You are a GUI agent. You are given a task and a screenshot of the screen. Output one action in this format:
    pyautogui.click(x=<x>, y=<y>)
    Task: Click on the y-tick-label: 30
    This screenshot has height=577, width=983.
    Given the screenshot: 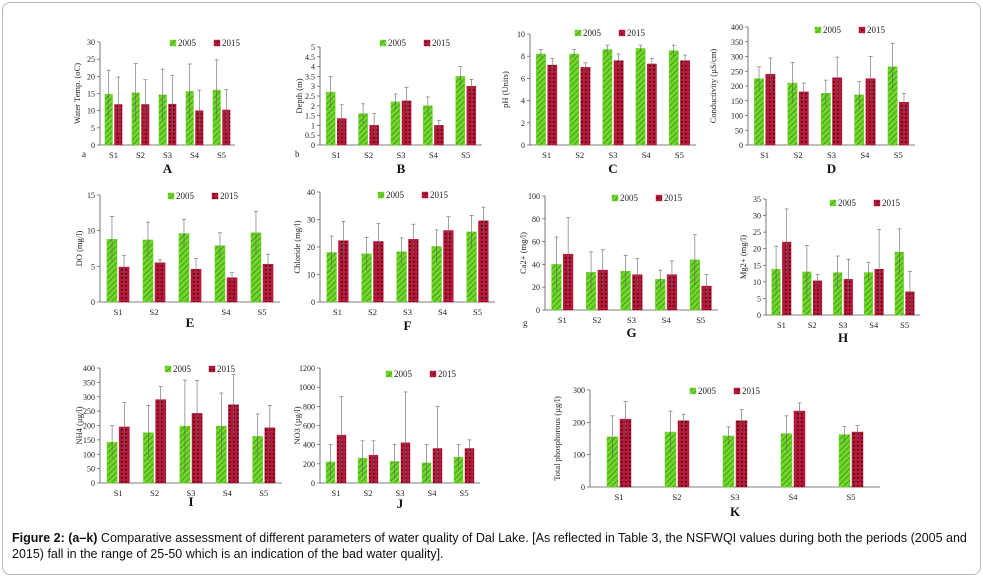 What is the action you would take?
    pyautogui.click(x=311, y=220)
    